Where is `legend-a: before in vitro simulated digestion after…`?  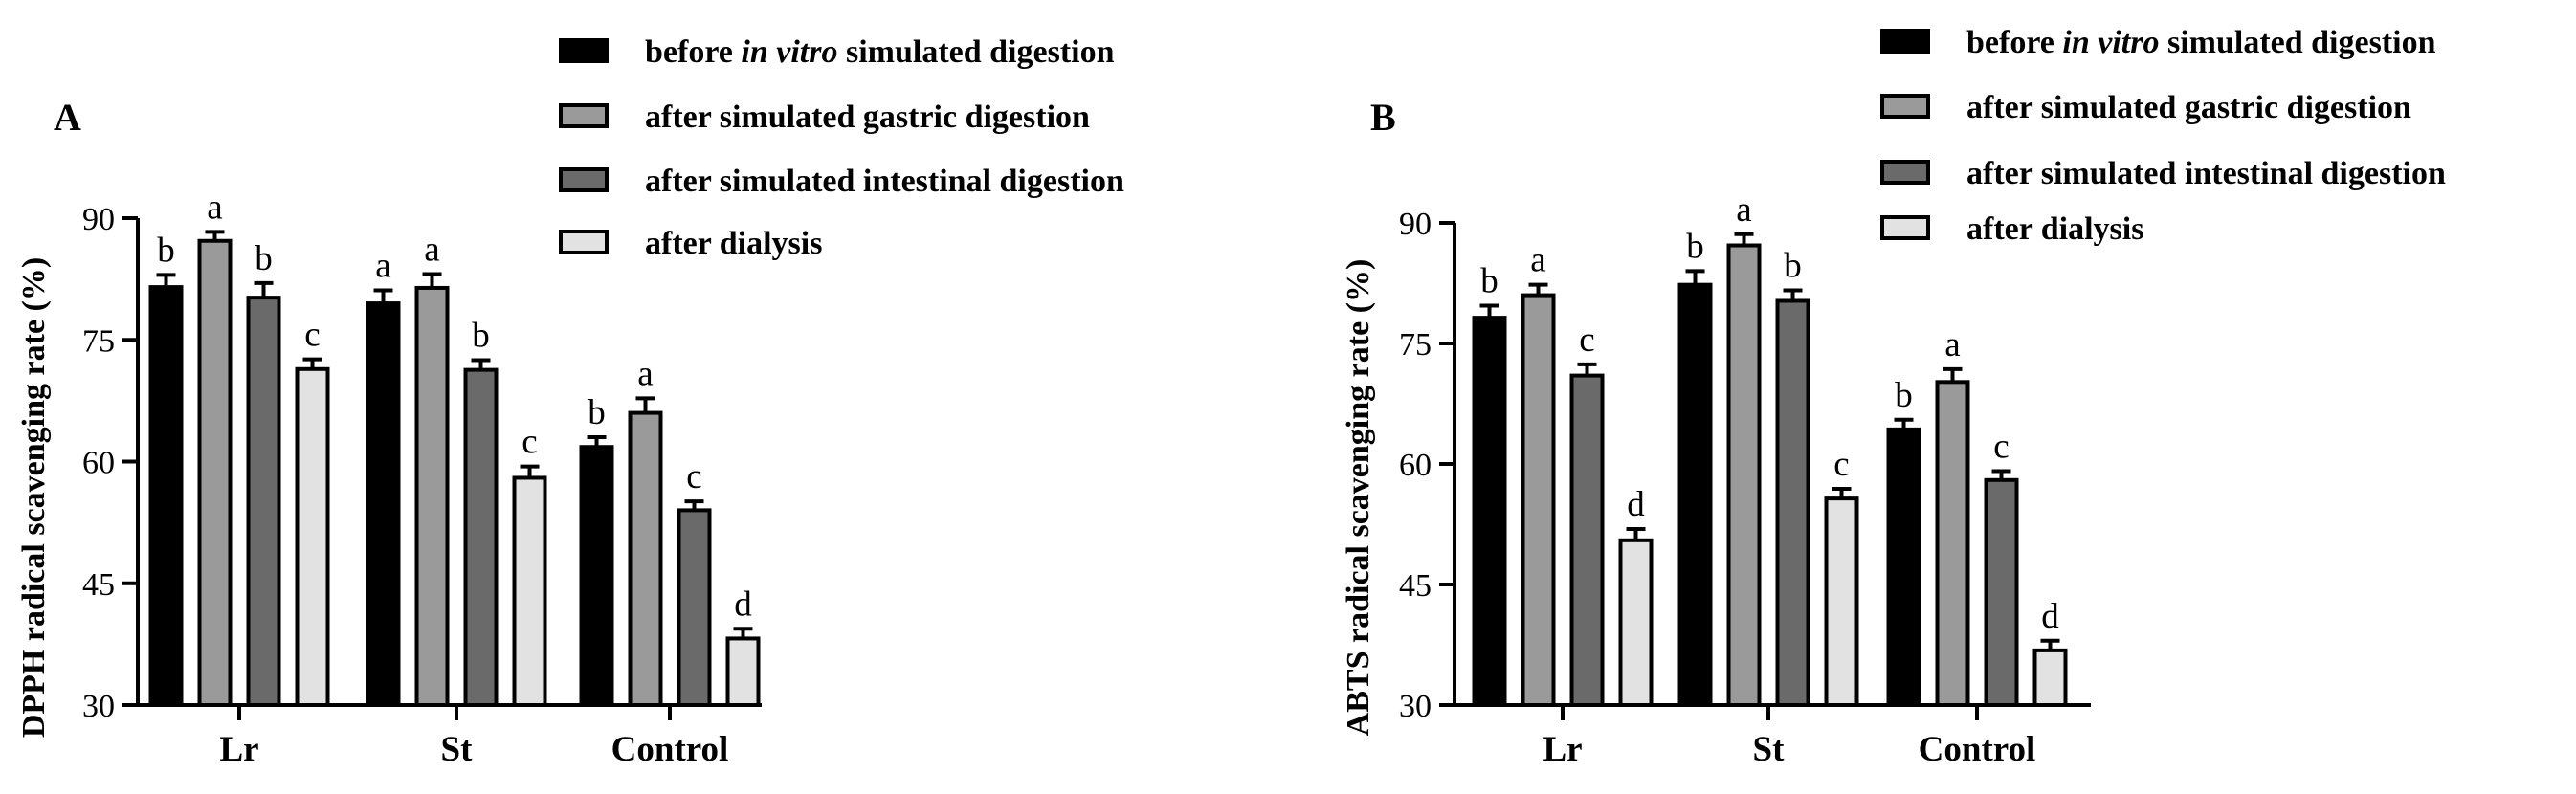 legend-a: before in vitro simulated digestion after… is located at coordinates (841, 148).